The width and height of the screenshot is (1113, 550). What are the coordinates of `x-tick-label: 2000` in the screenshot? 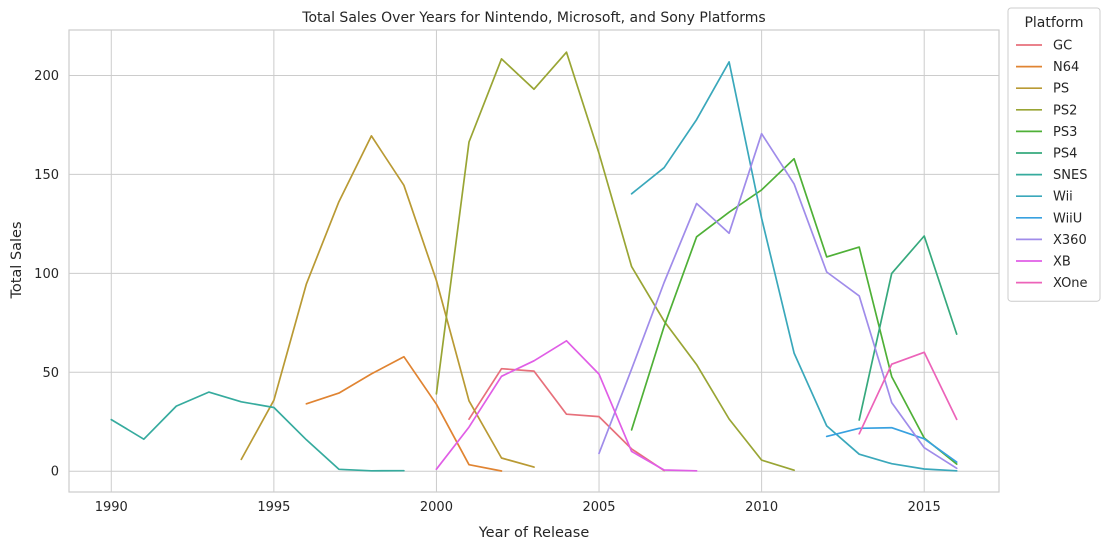 It's located at (436, 507).